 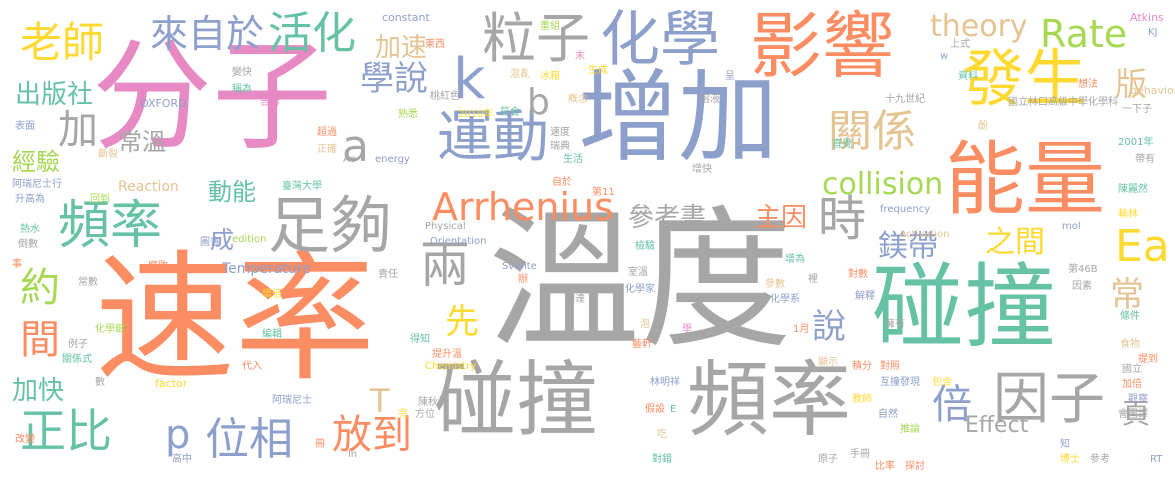 What do you see at coordinates (1145, 159) in the screenshot?
I see `word-daiyou: 帶有` at bounding box center [1145, 159].